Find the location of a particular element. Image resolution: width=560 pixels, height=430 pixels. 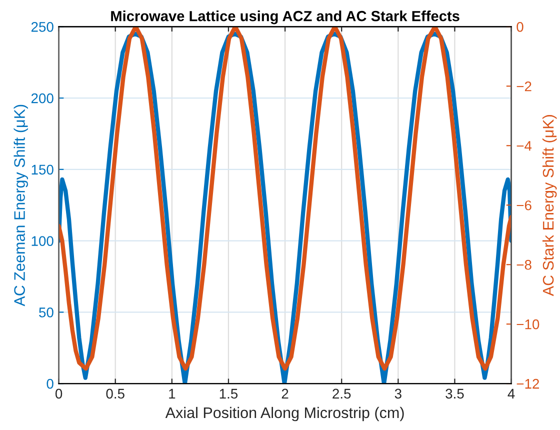

y-tick-label: 0 is located at coordinates (50, 383).